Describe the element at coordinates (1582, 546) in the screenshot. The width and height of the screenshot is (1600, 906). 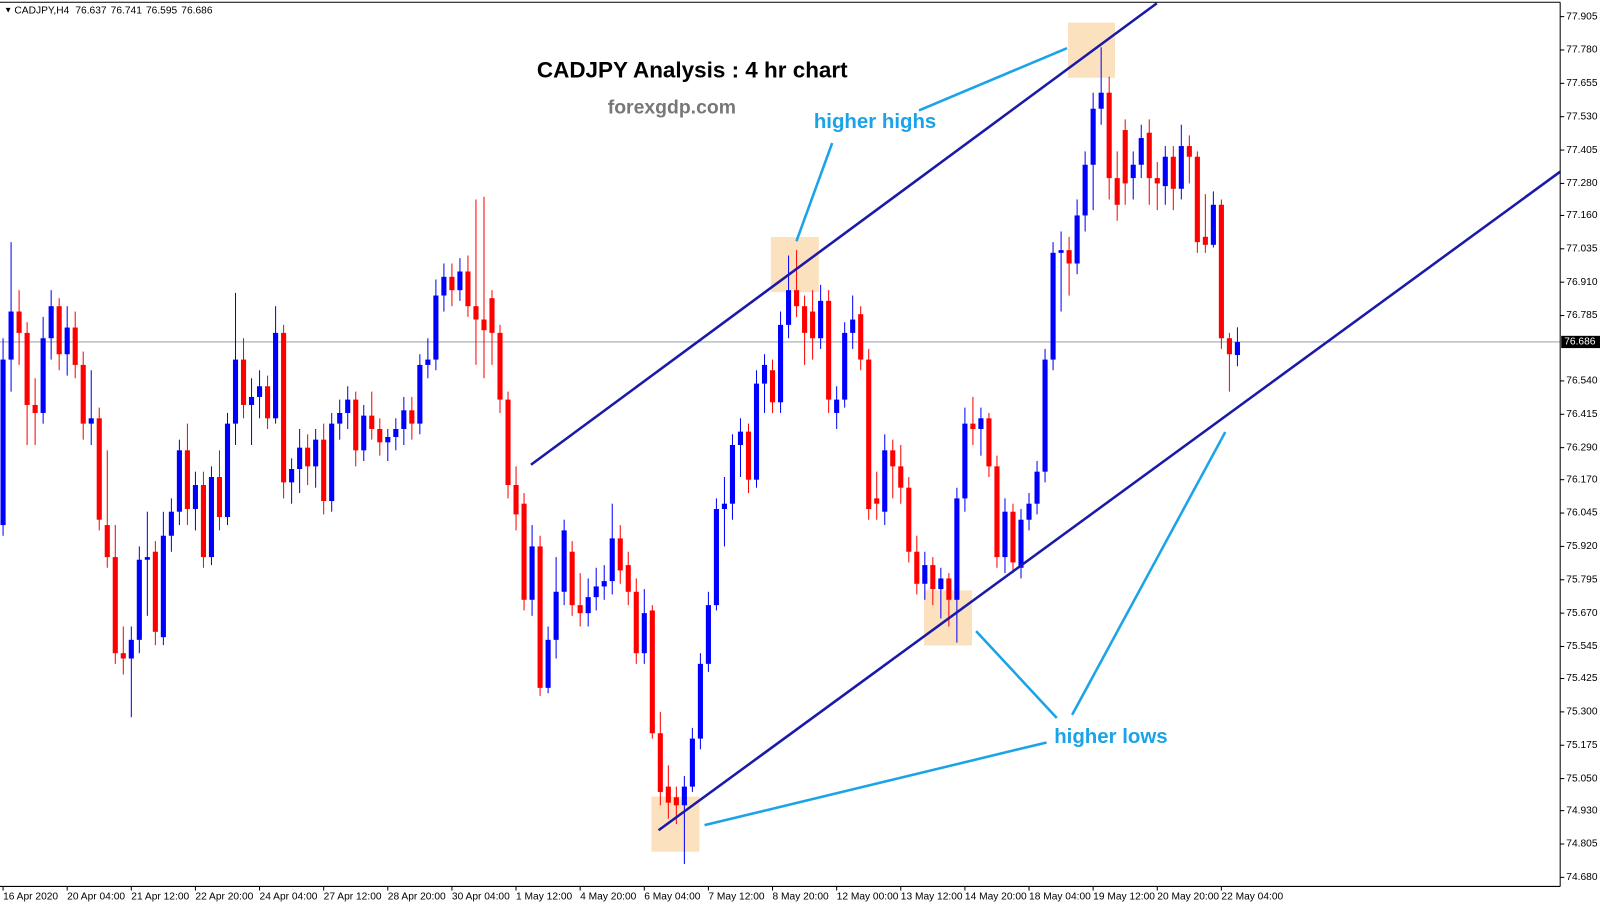
I see `y-tick-label: 75.920` at that location.